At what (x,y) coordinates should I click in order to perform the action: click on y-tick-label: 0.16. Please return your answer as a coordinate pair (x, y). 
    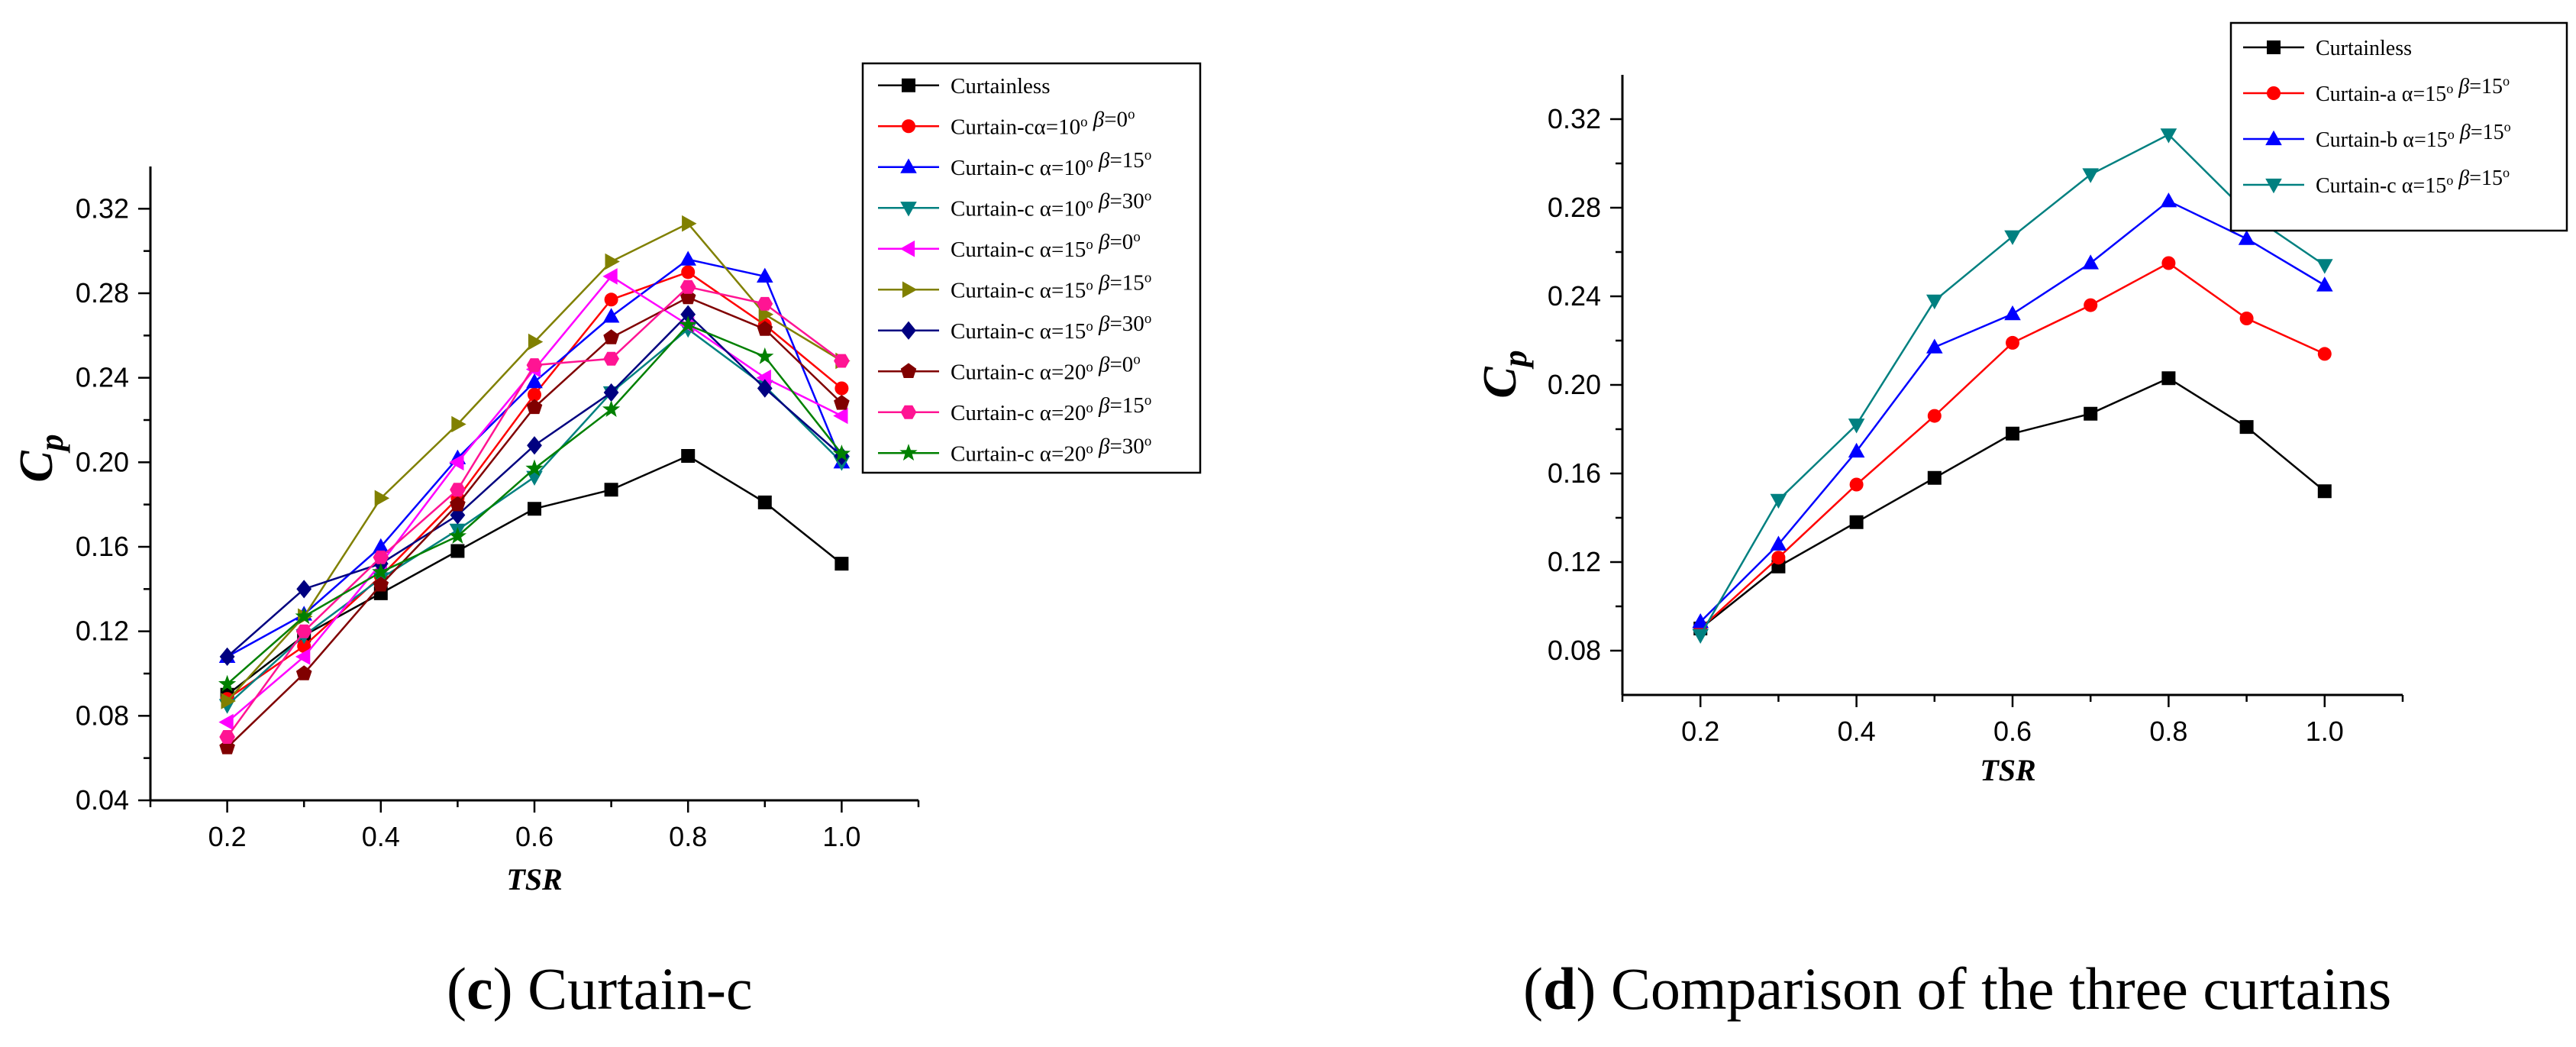
    Looking at the image, I should click on (1574, 473).